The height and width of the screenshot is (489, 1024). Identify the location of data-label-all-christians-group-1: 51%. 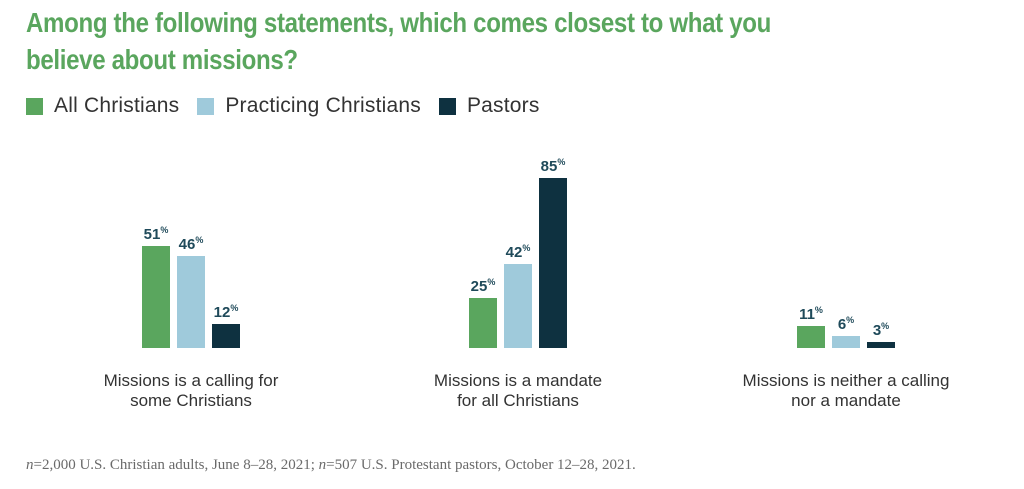
(156, 234).